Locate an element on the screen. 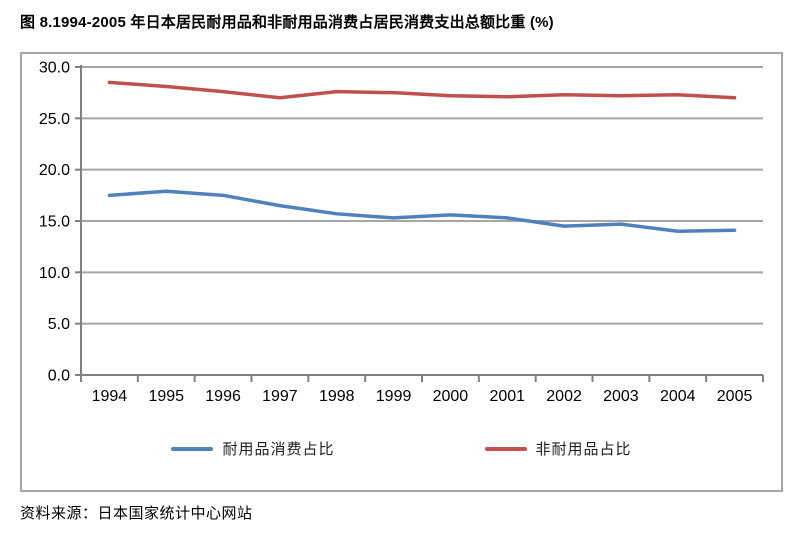 This screenshot has width=800, height=536. y-tick-label: 30.0 is located at coordinates (54, 68).